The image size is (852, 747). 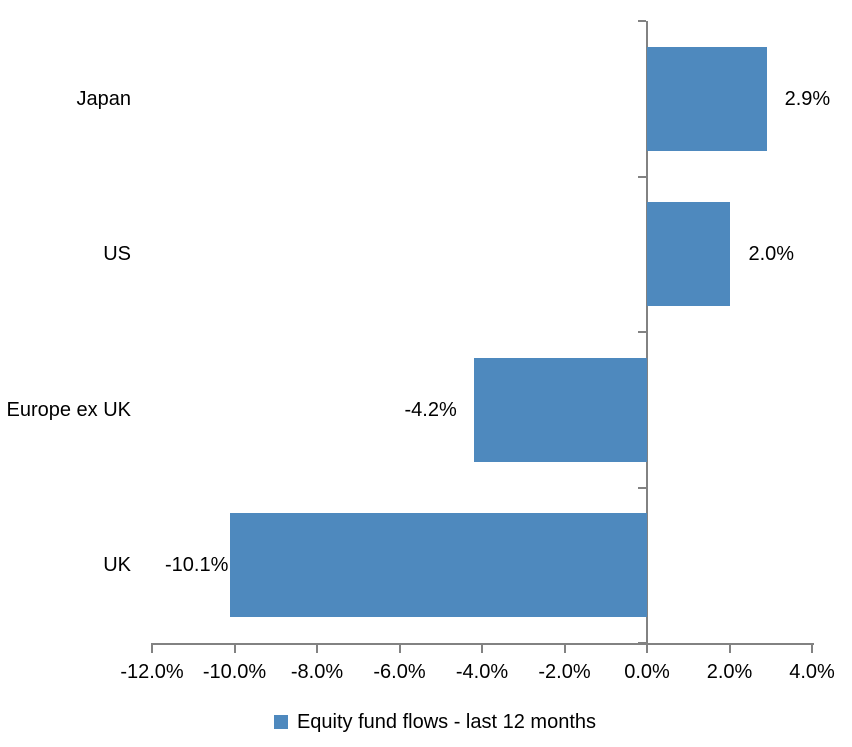 I want to click on bar-value-label: 2.9%, so click(x=807, y=98).